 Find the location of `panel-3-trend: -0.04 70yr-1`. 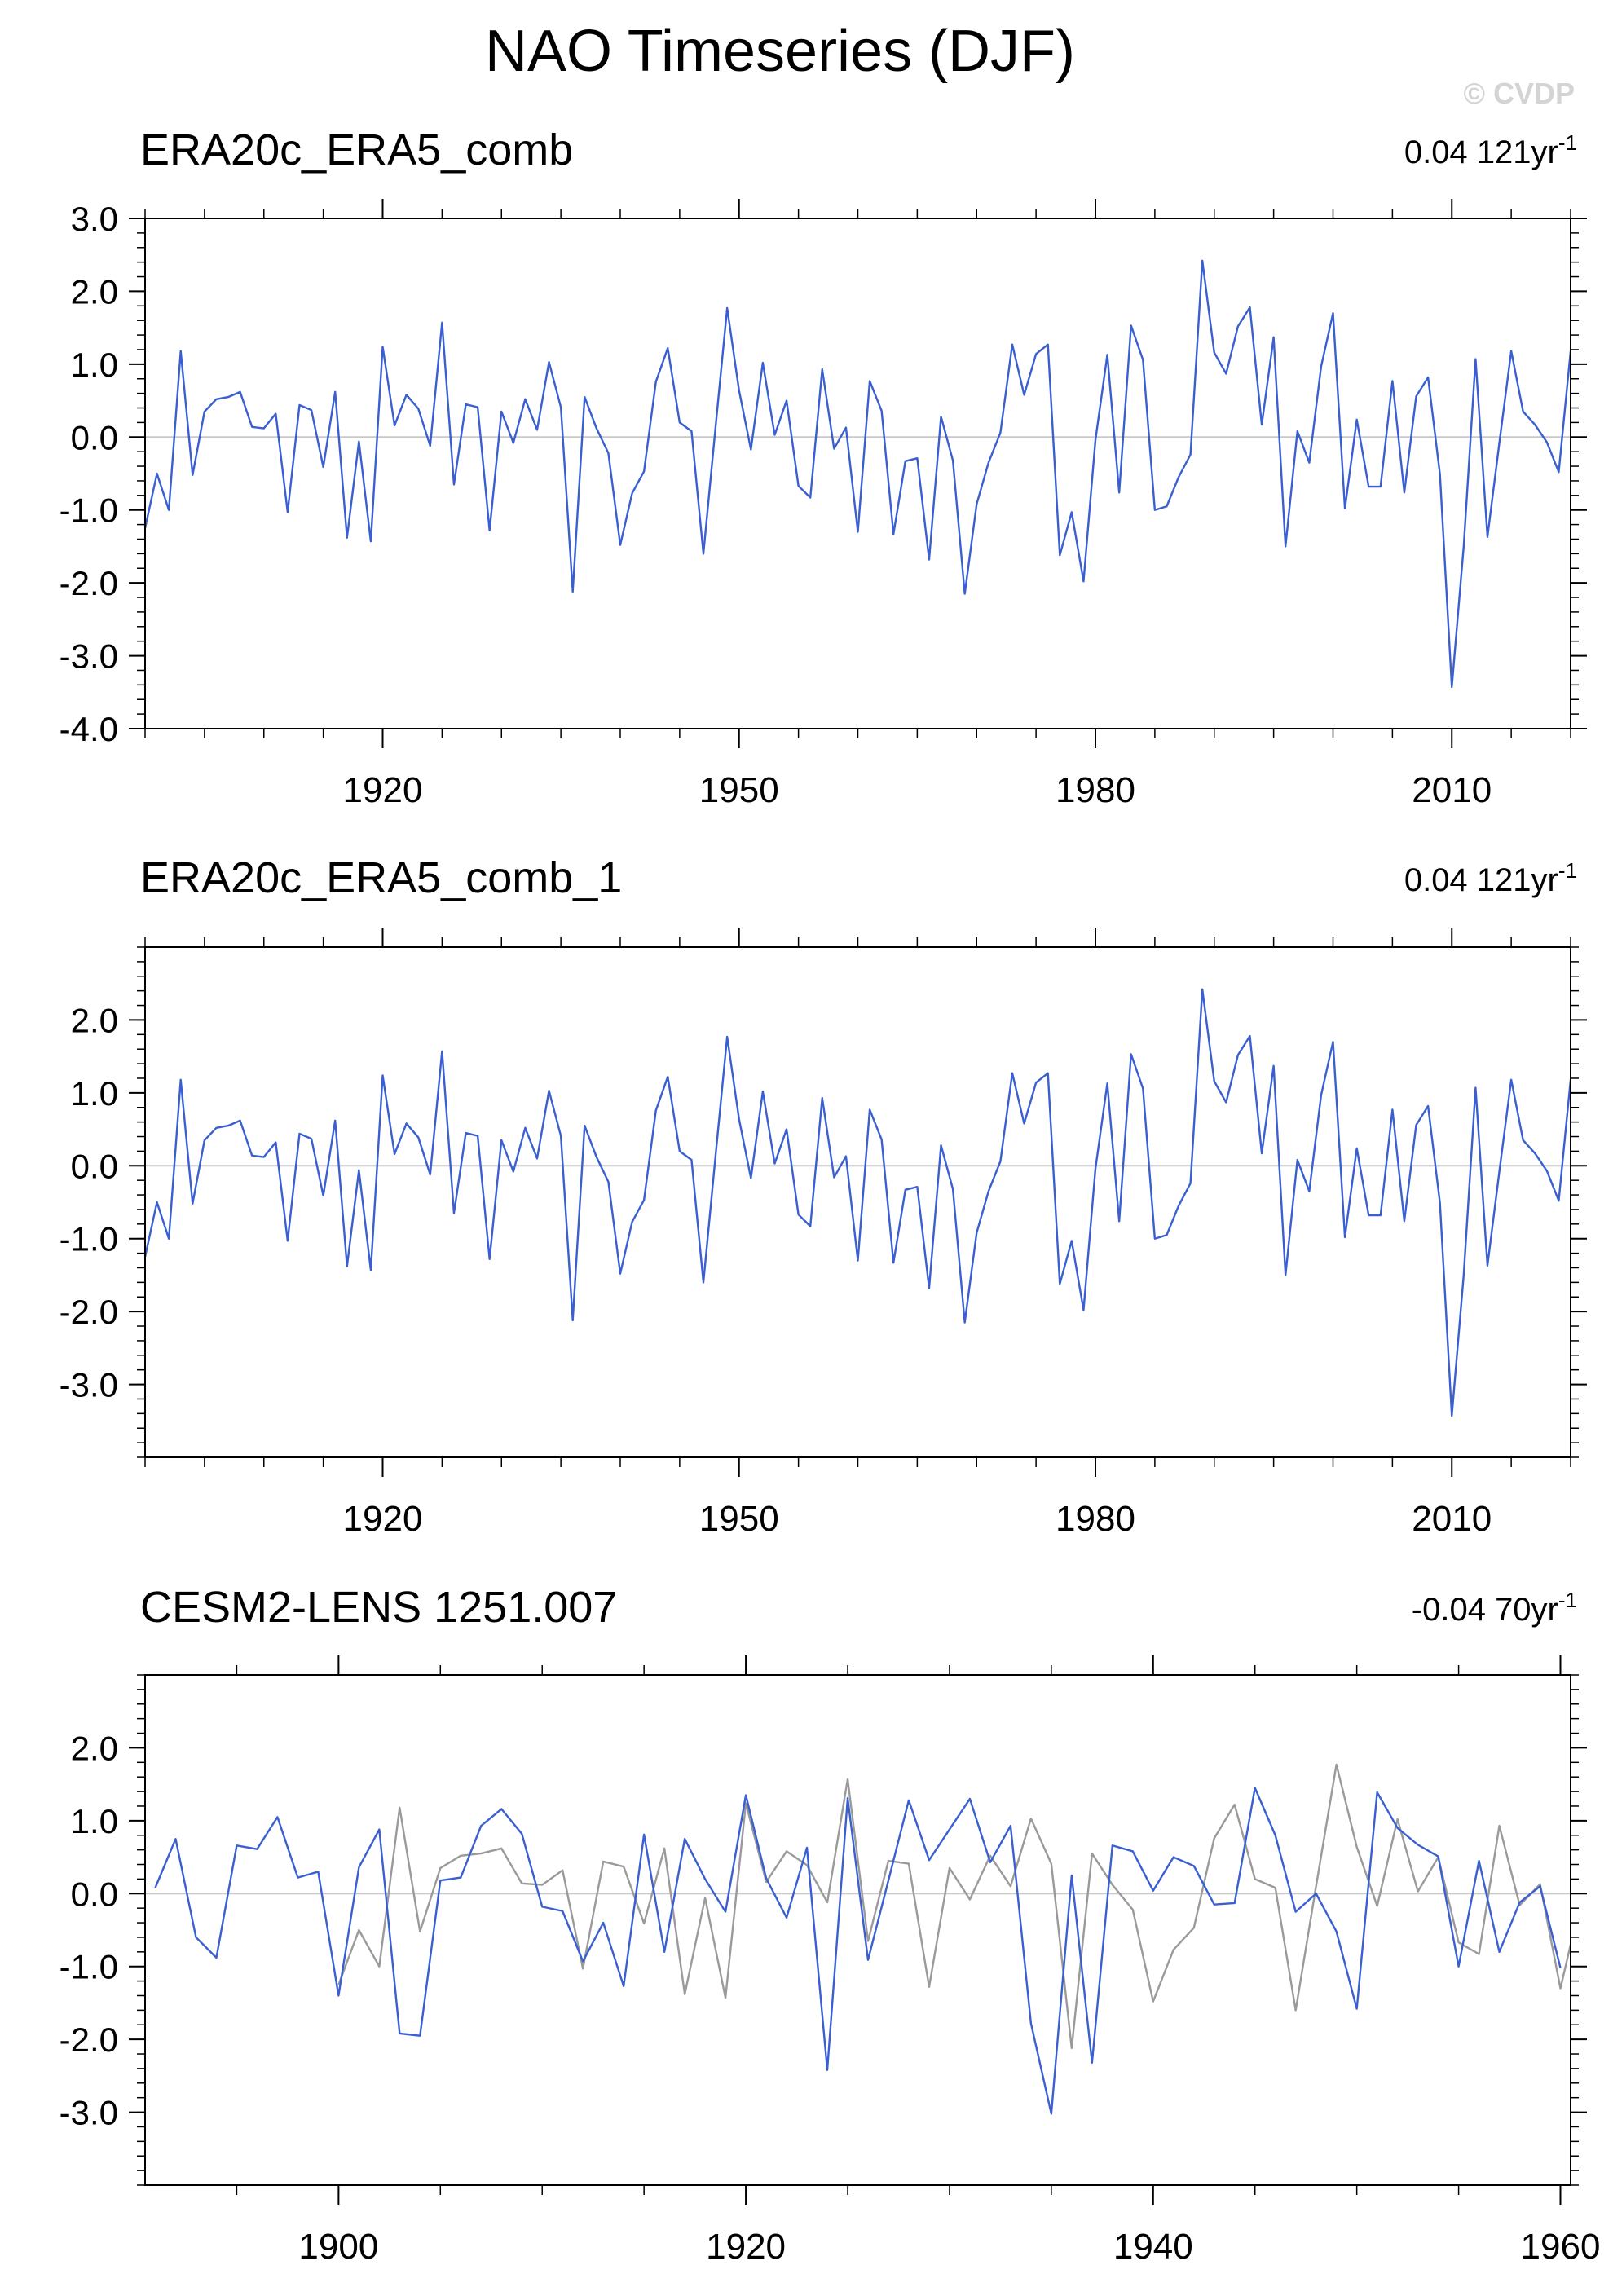

panel-3-trend: -0.04 70yr-1 is located at coordinates (1494, 1608).